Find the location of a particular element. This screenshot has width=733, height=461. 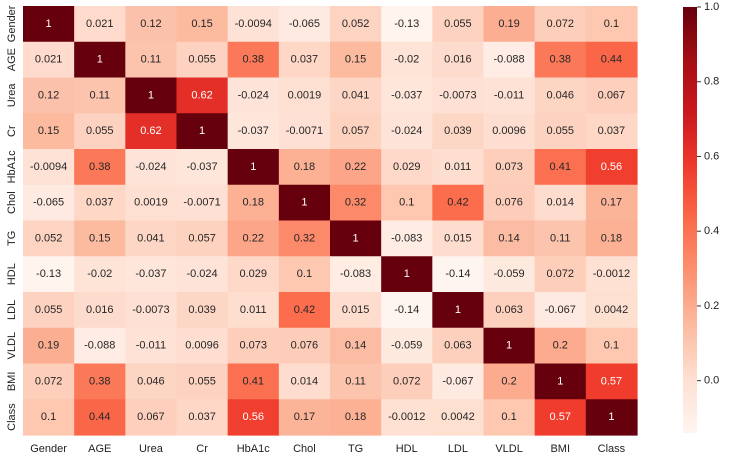

cell-value-label: 0.041 is located at coordinates (356, 95).